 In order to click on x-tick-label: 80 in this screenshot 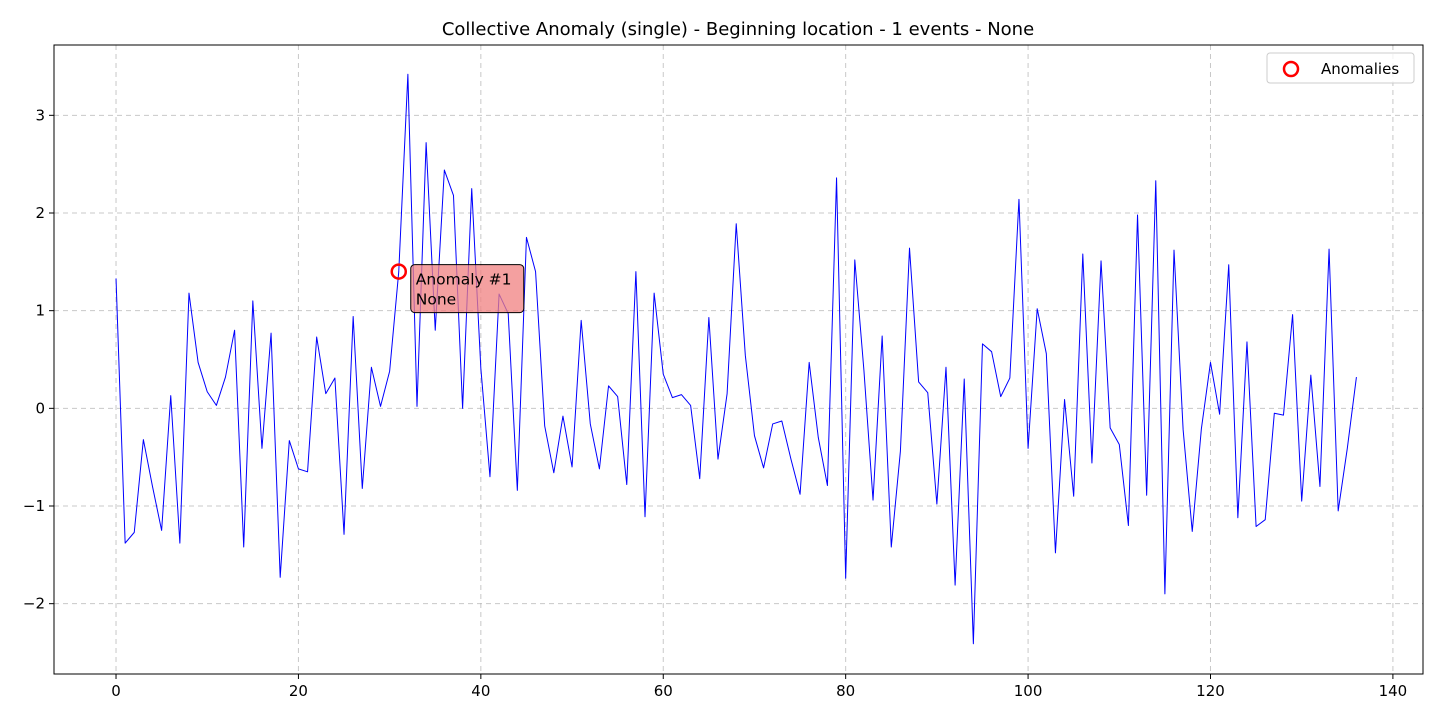, I will do `click(845, 691)`.